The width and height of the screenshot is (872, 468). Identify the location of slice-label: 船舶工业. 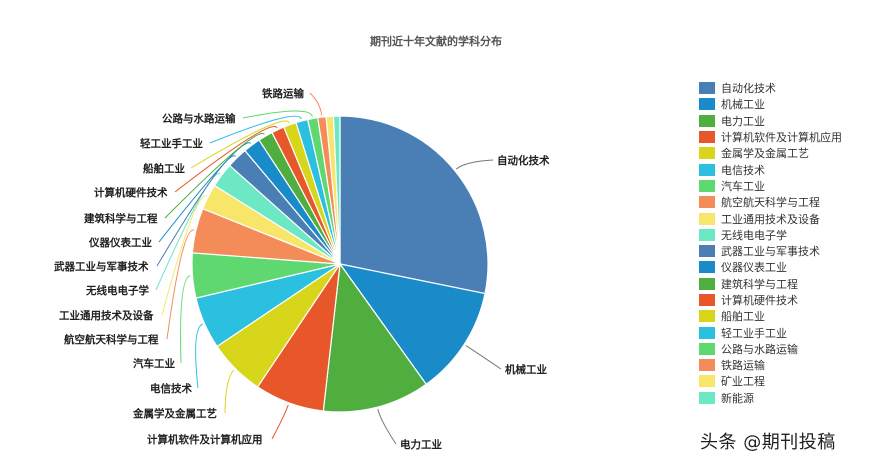
(164, 169).